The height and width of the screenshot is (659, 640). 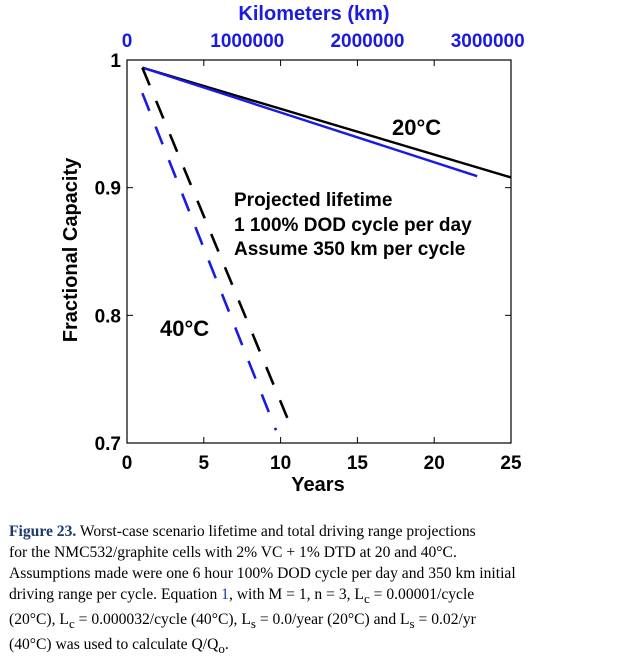 What do you see at coordinates (353, 225) in the screenshot?
I see `annotation-line-2: 1 100% DOD cycle per day` at bounding box center [353, 225].